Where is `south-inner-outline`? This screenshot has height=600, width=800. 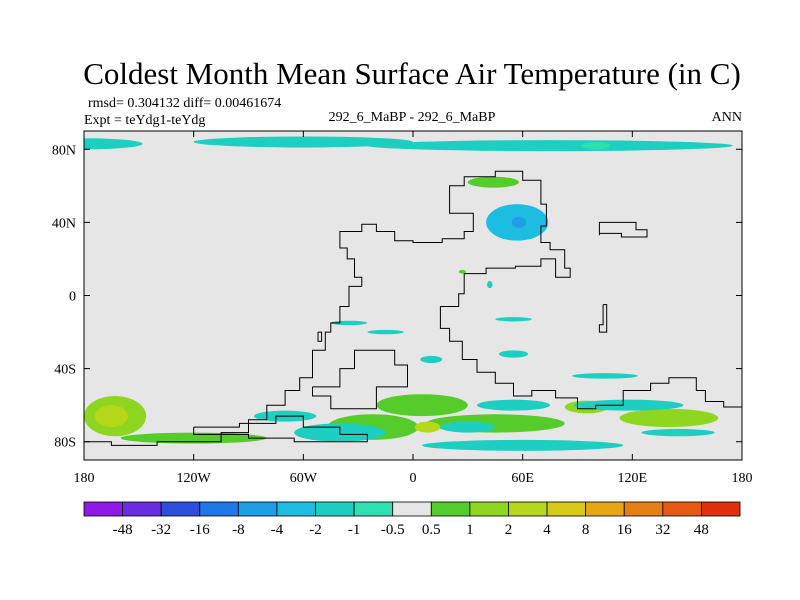 south-inner-outline is located at coordinates (360, 379).